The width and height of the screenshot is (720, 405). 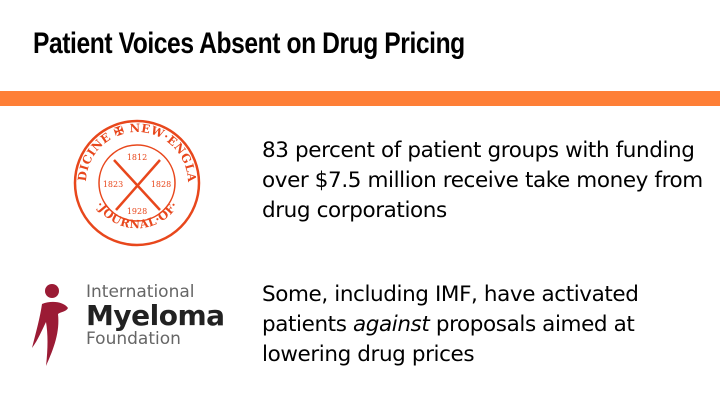 I want to click on slide-title: Patient Voices Absent on Drug Pricing, so click(x=249, y=43).